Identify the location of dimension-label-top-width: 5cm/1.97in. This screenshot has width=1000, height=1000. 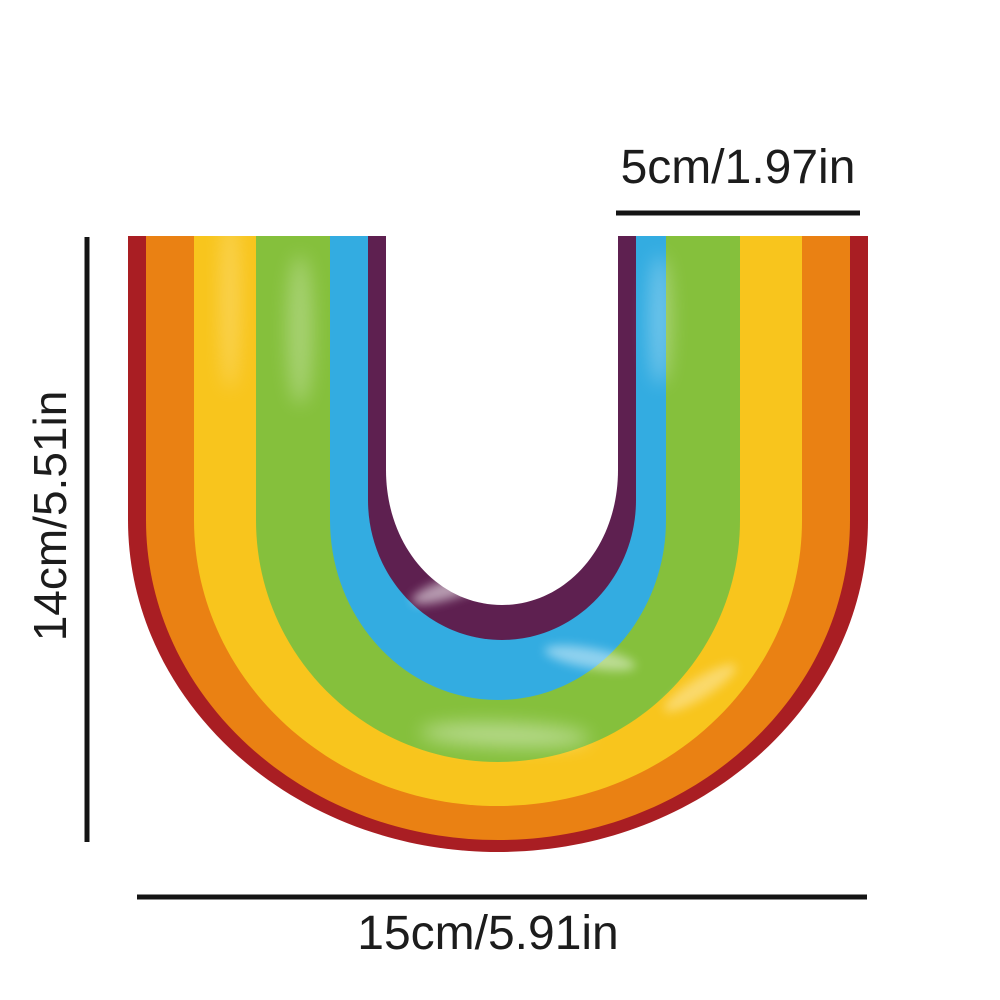
(738, 167).